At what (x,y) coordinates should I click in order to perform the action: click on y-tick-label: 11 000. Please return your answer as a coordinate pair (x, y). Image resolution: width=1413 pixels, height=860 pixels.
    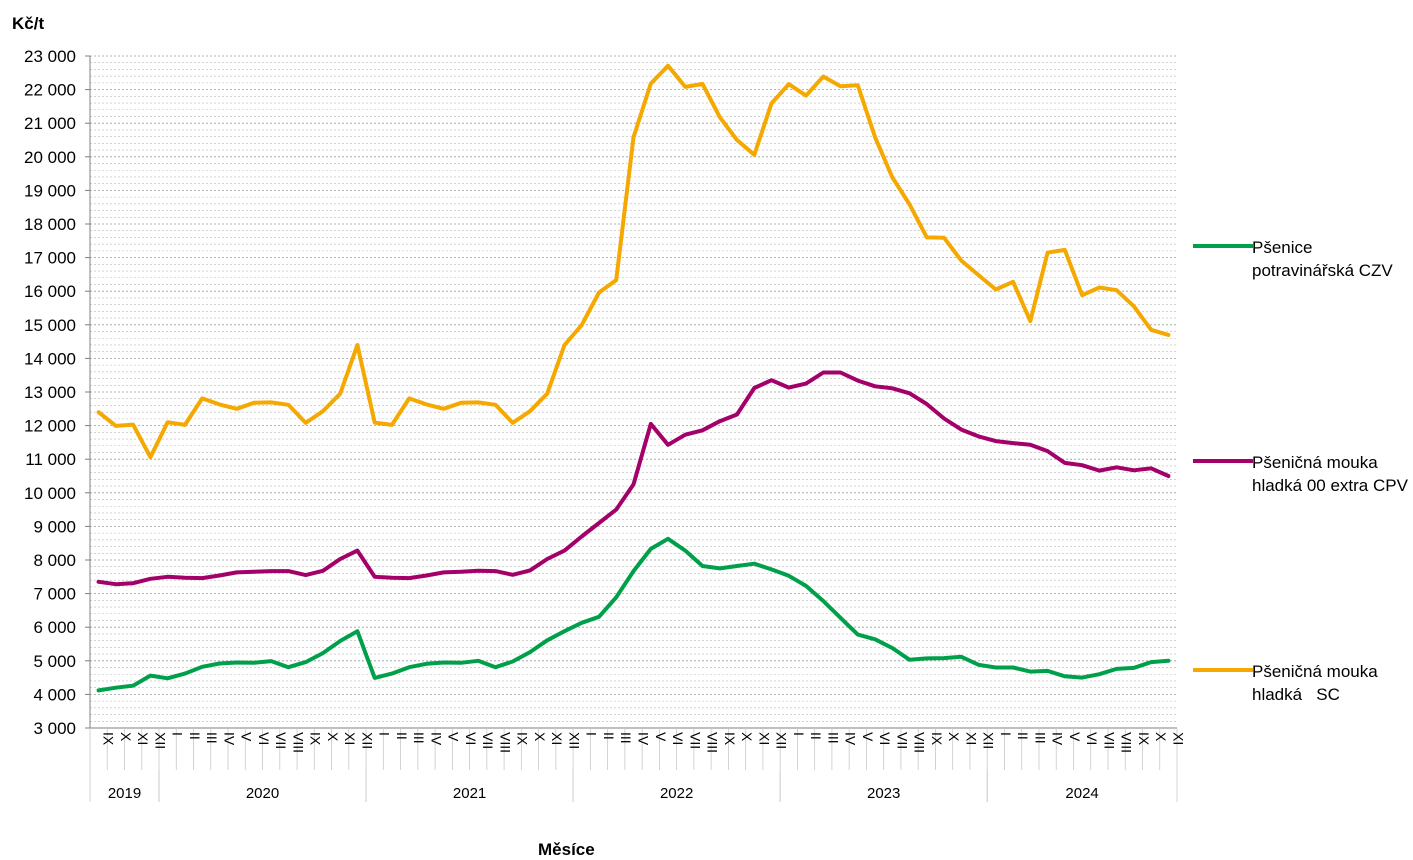
    Looking at the image, I should click on (50, 459).